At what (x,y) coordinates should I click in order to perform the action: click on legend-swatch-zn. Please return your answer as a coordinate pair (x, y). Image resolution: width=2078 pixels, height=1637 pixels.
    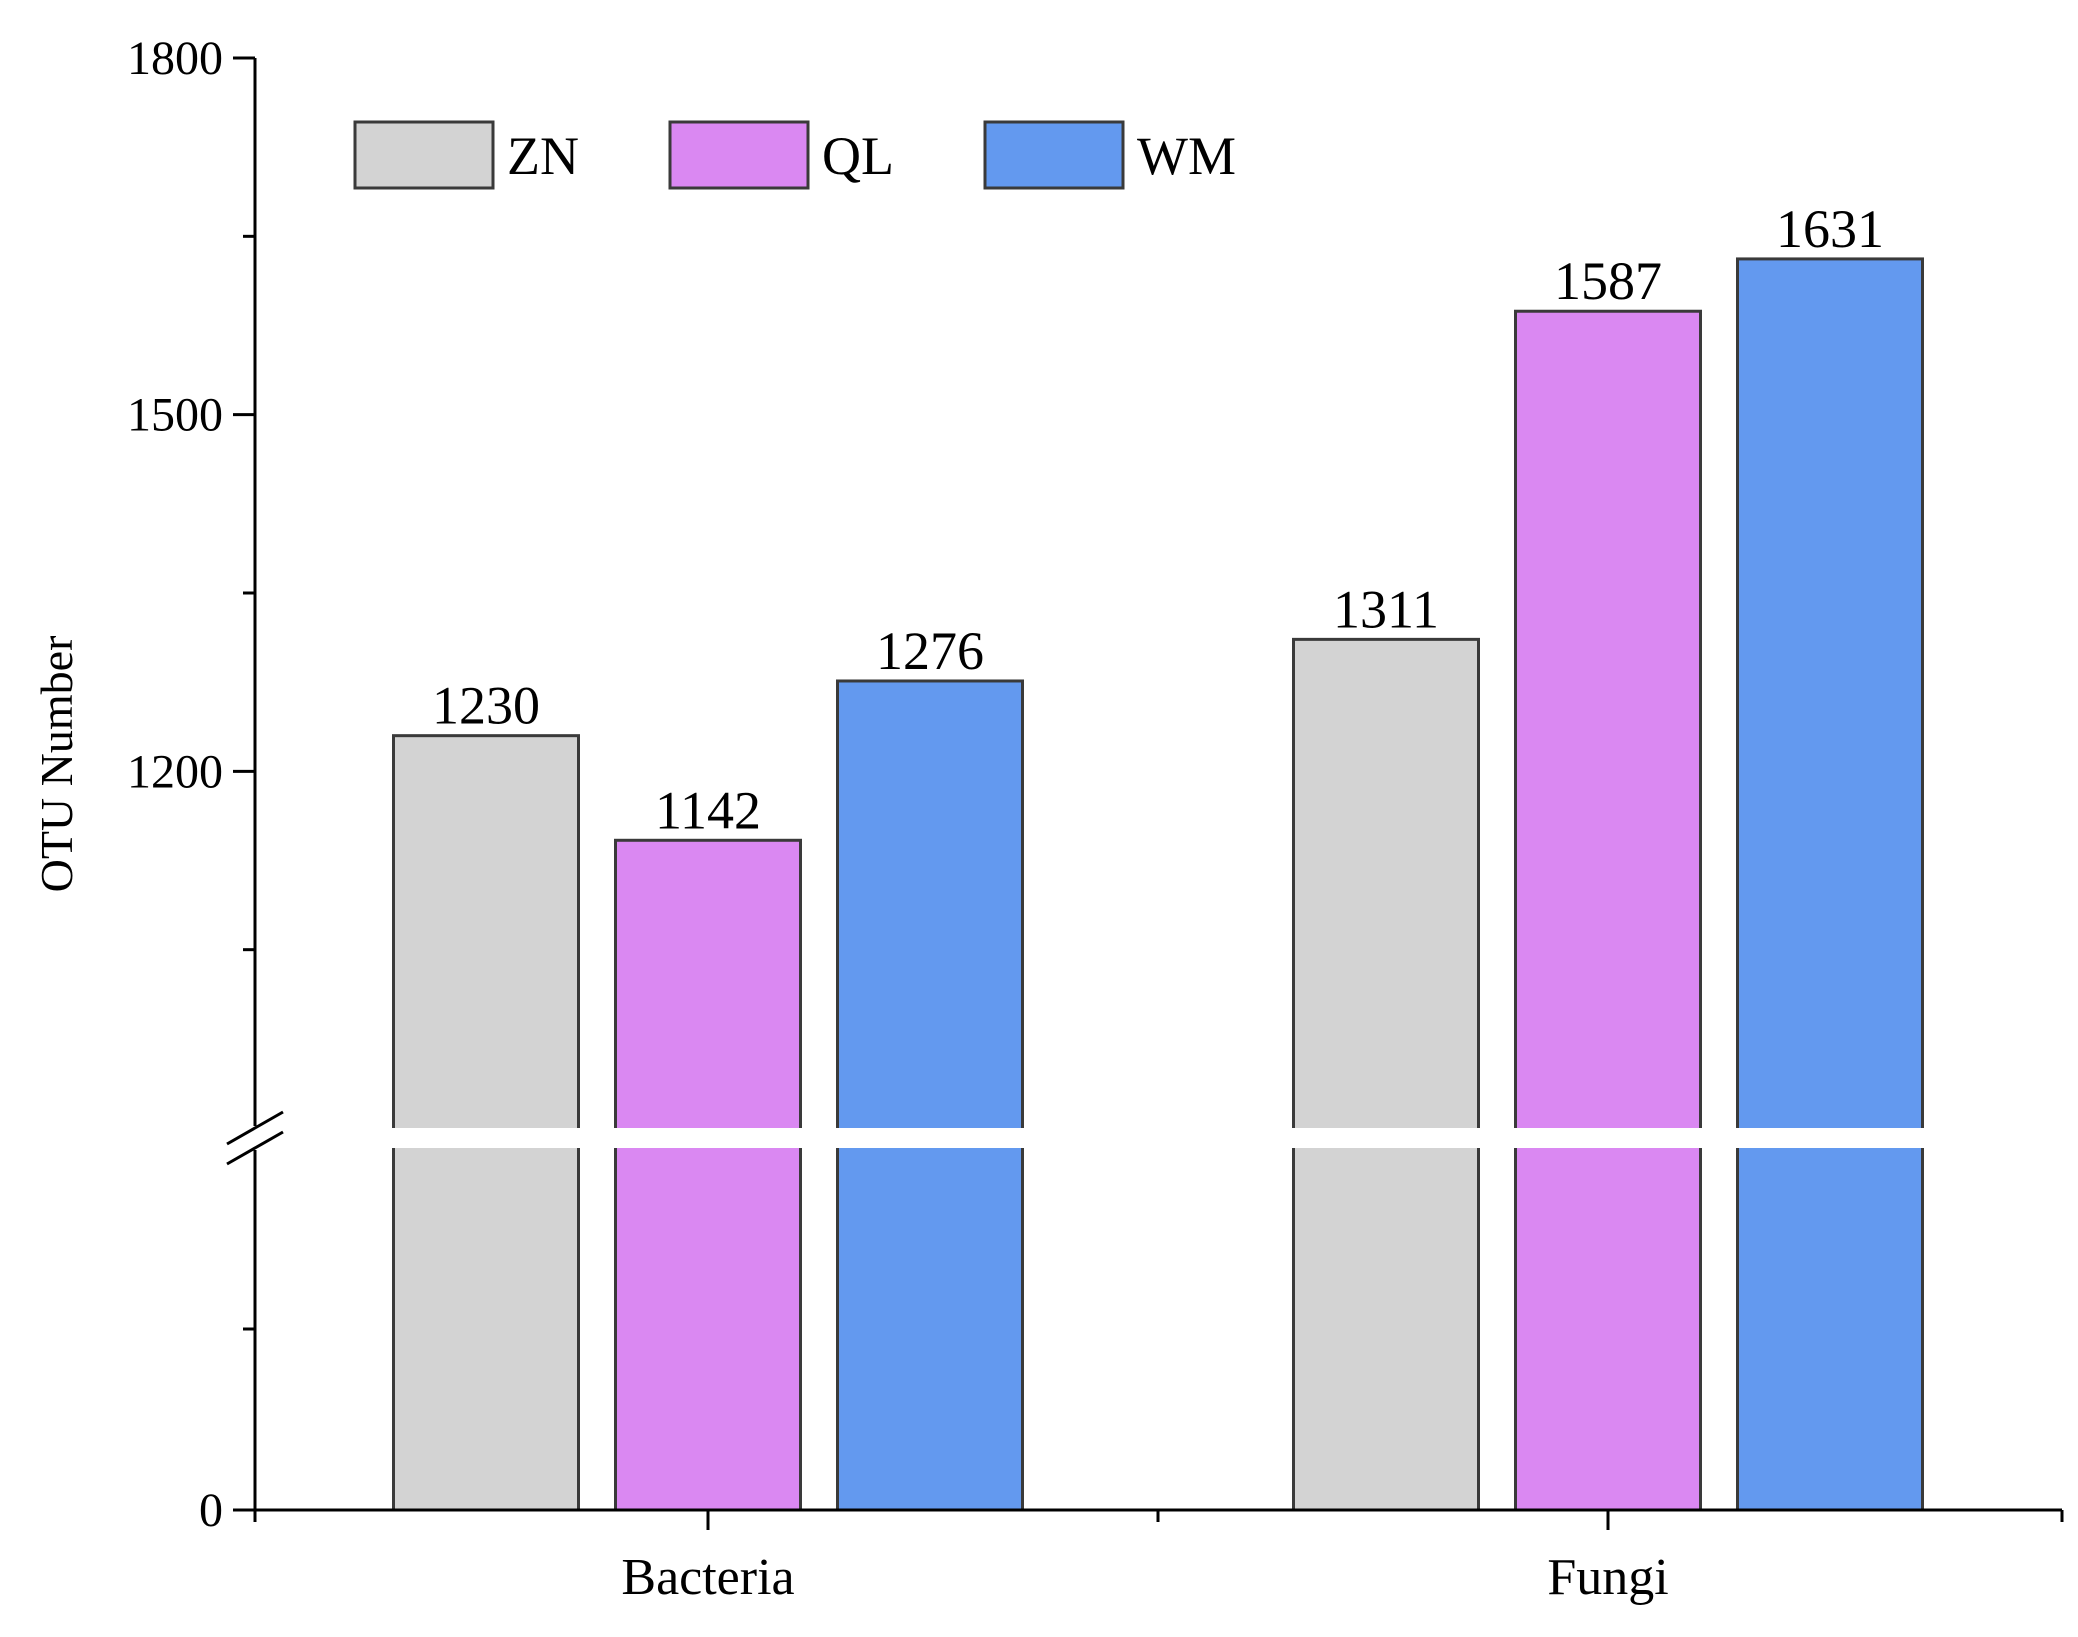
    Looking at the image, I should click on (424, 155).